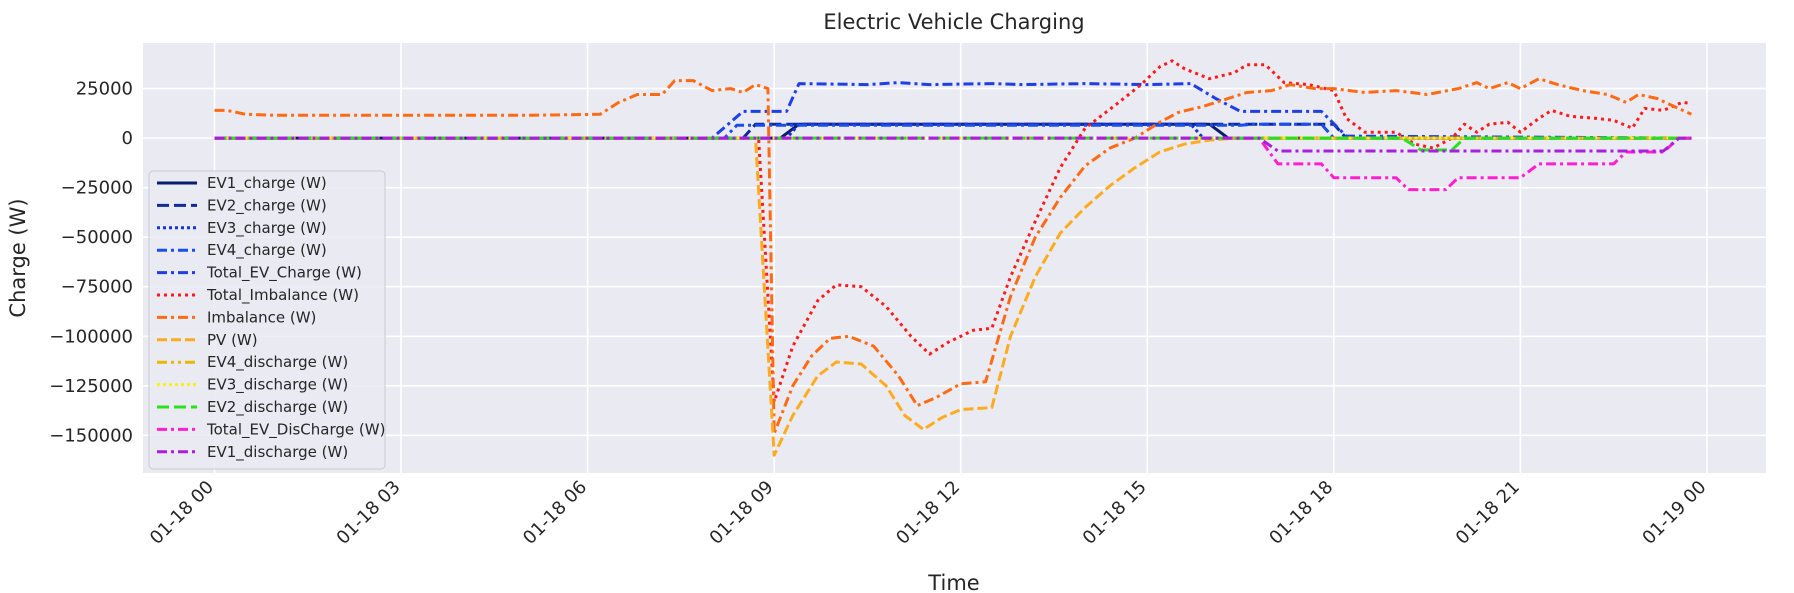  What do you see at coordinates (282, 295) in the screenshot?
I see `legend-entry: Total_Imbalance (W)` at bounding box center [282, 295].